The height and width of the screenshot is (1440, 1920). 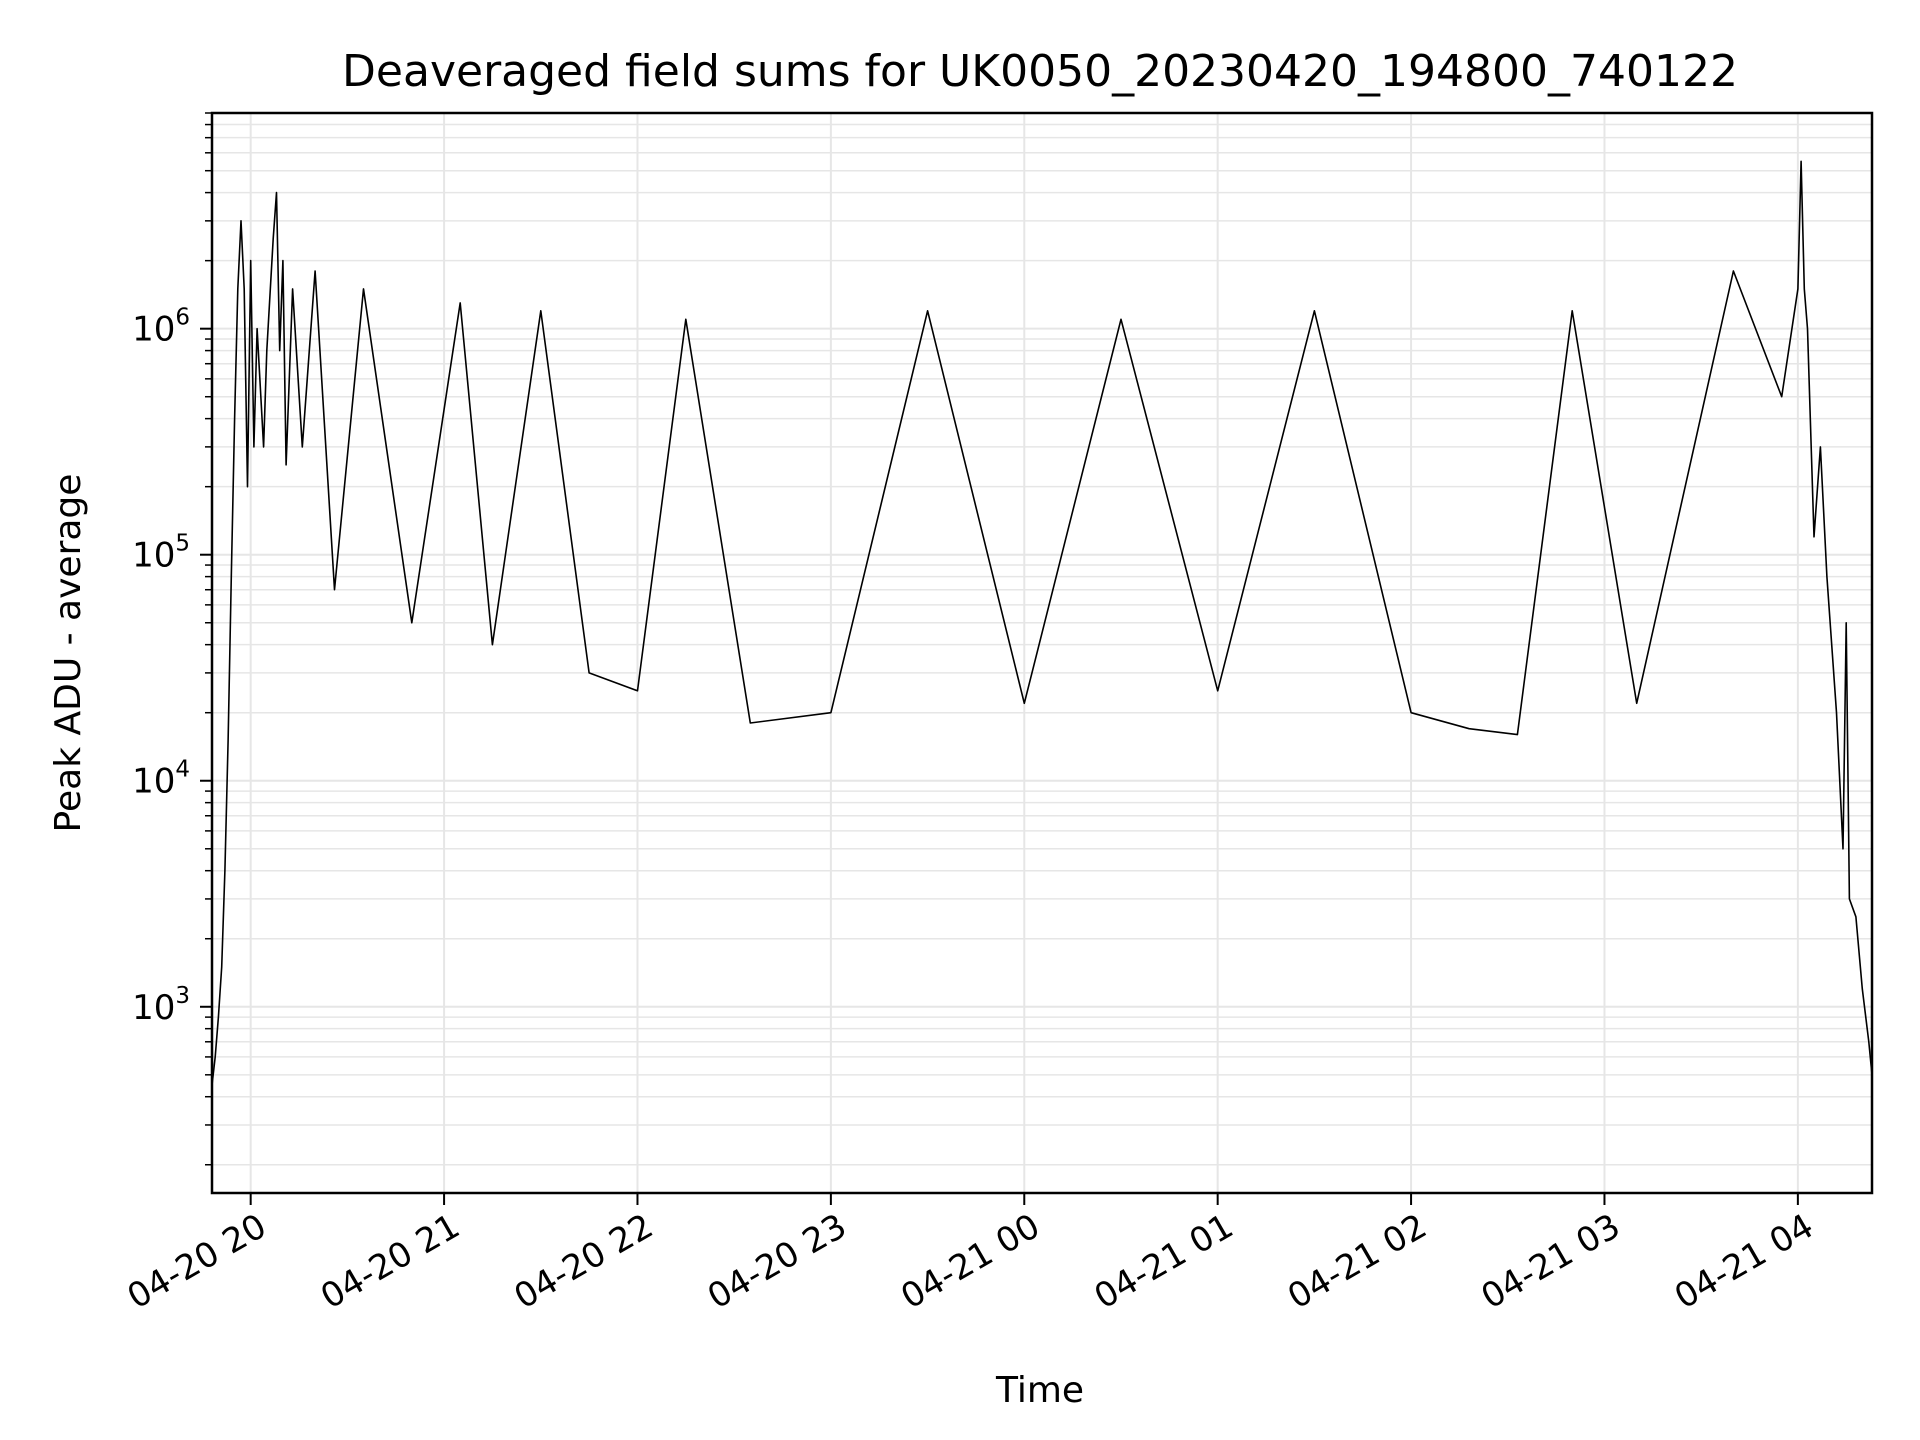 I want to click on y-tick-label: 10³, so click(x=161, y=1005).